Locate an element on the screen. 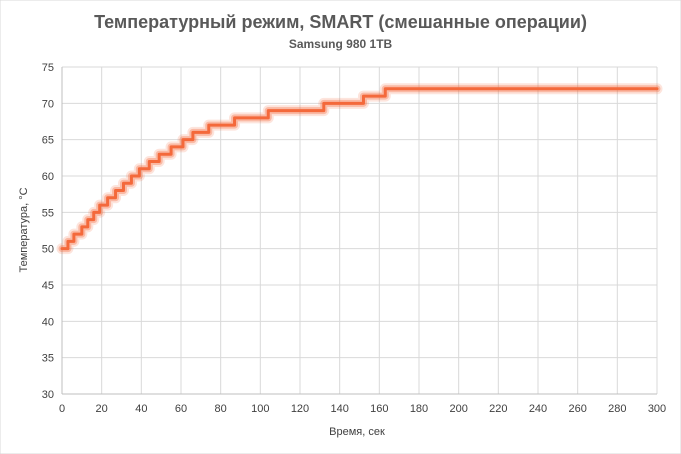 The width and height of the screenshot is (681, 454). x-tick-label: 140 is located at coordinates (339, 409).